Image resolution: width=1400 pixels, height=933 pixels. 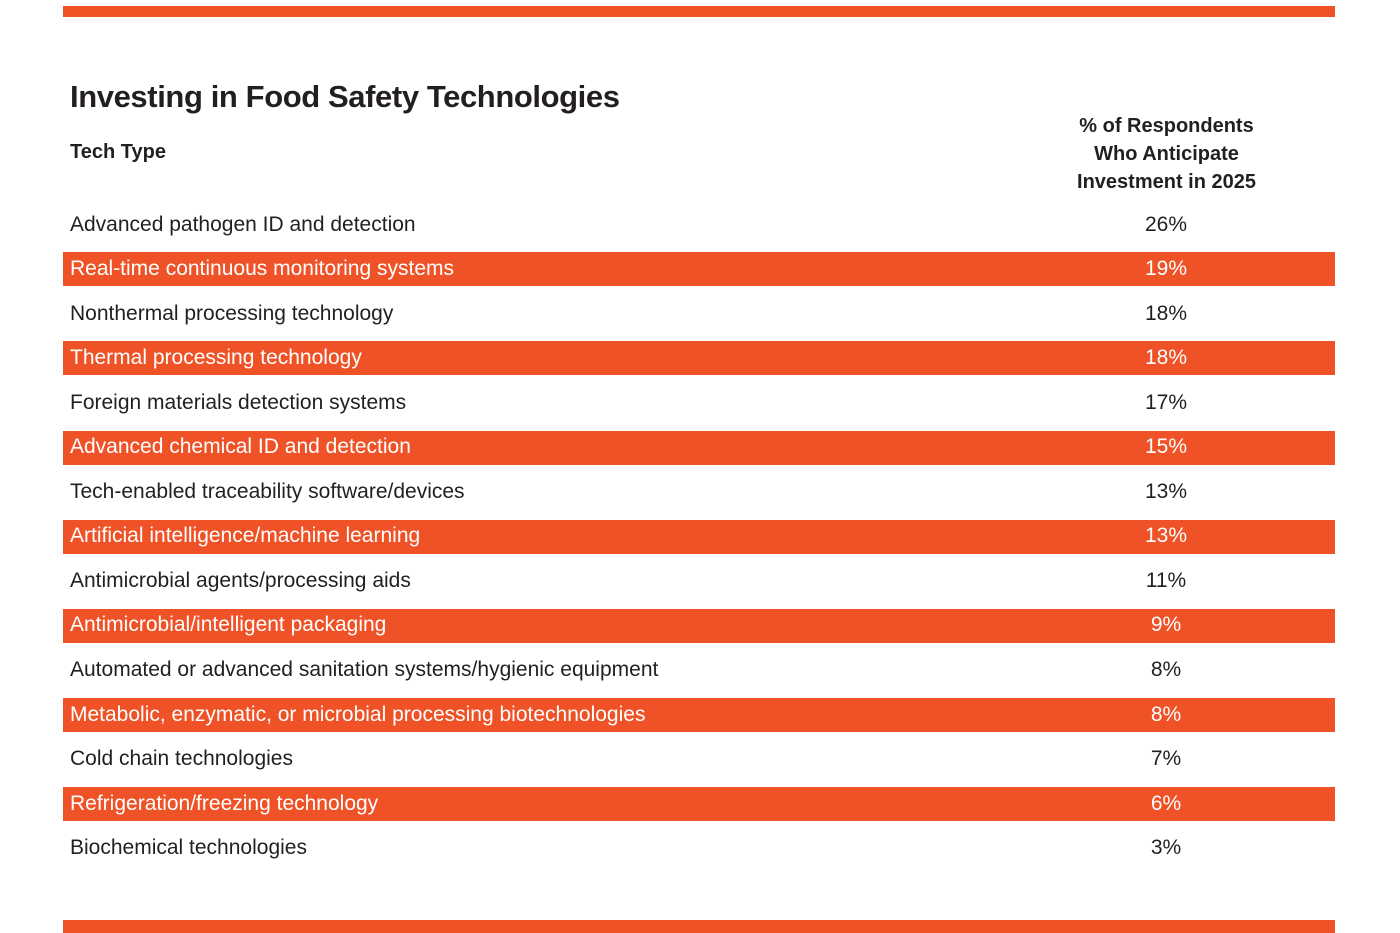 What do you see at coordinates (1166, 580) in the screenshot?
I see `row-percent-value: 11%` at bounding box center [1166, 580].